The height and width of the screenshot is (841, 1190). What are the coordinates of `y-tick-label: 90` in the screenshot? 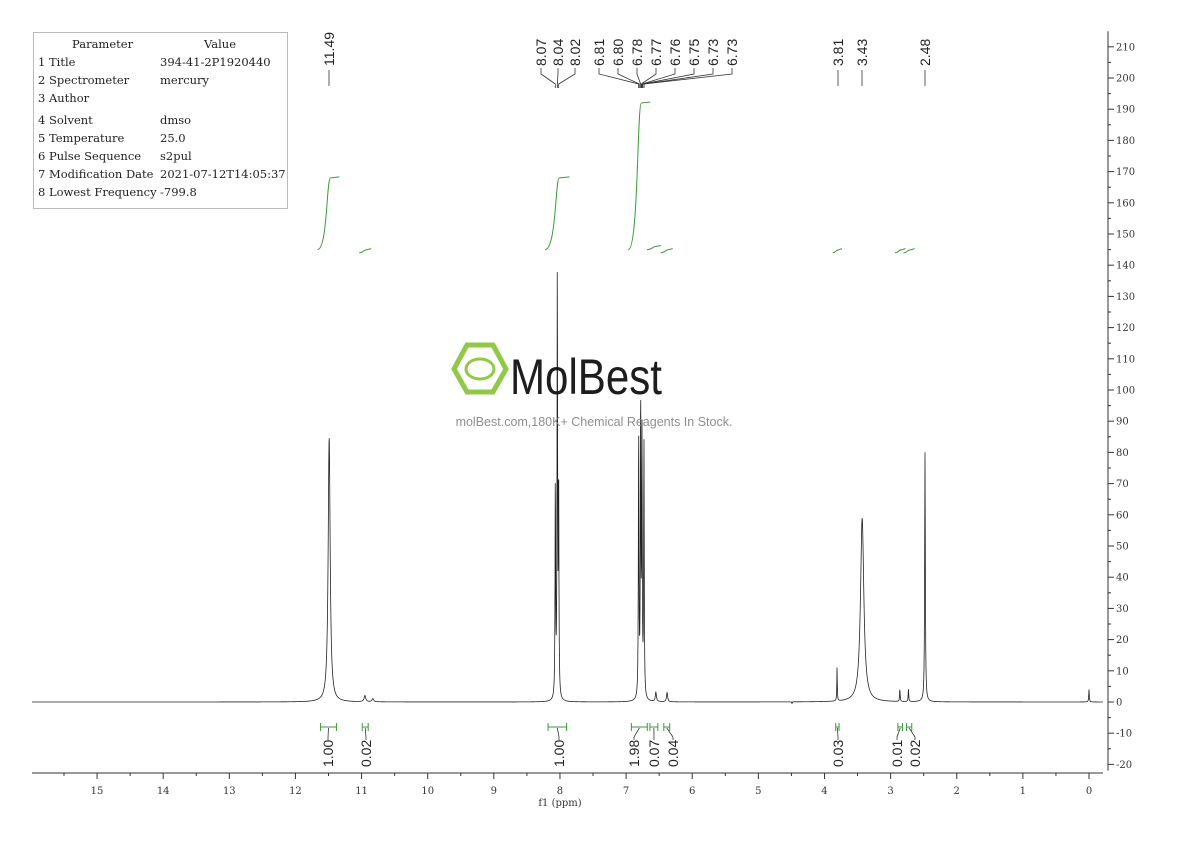 It's located at (1122, 422).